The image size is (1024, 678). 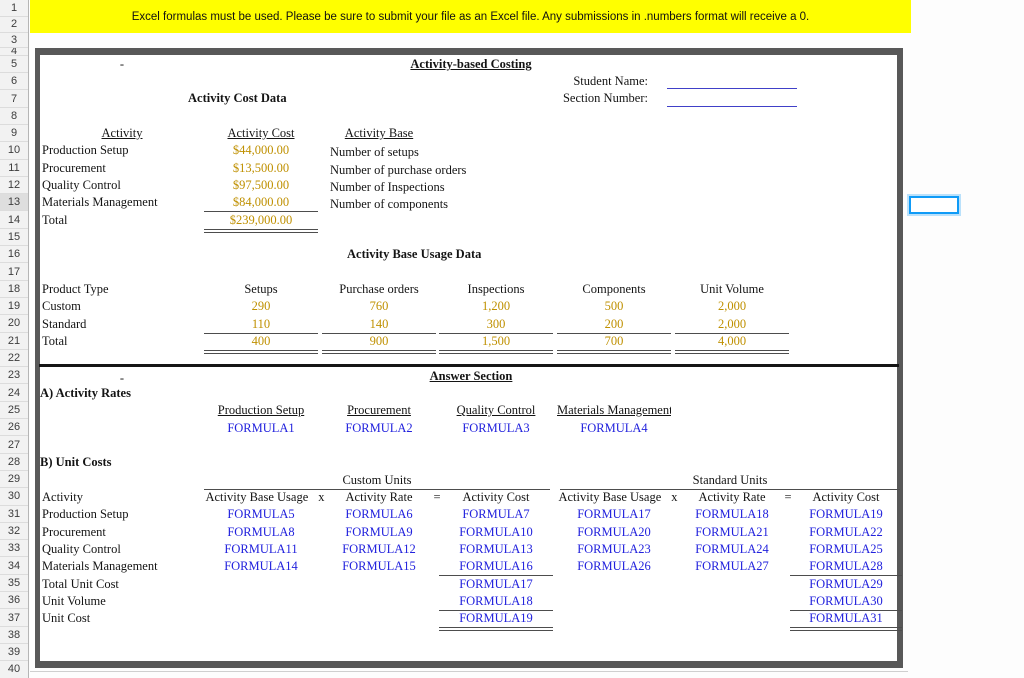 I want to click on formula-cell: FORMULA31, so click(x=846, y=620).